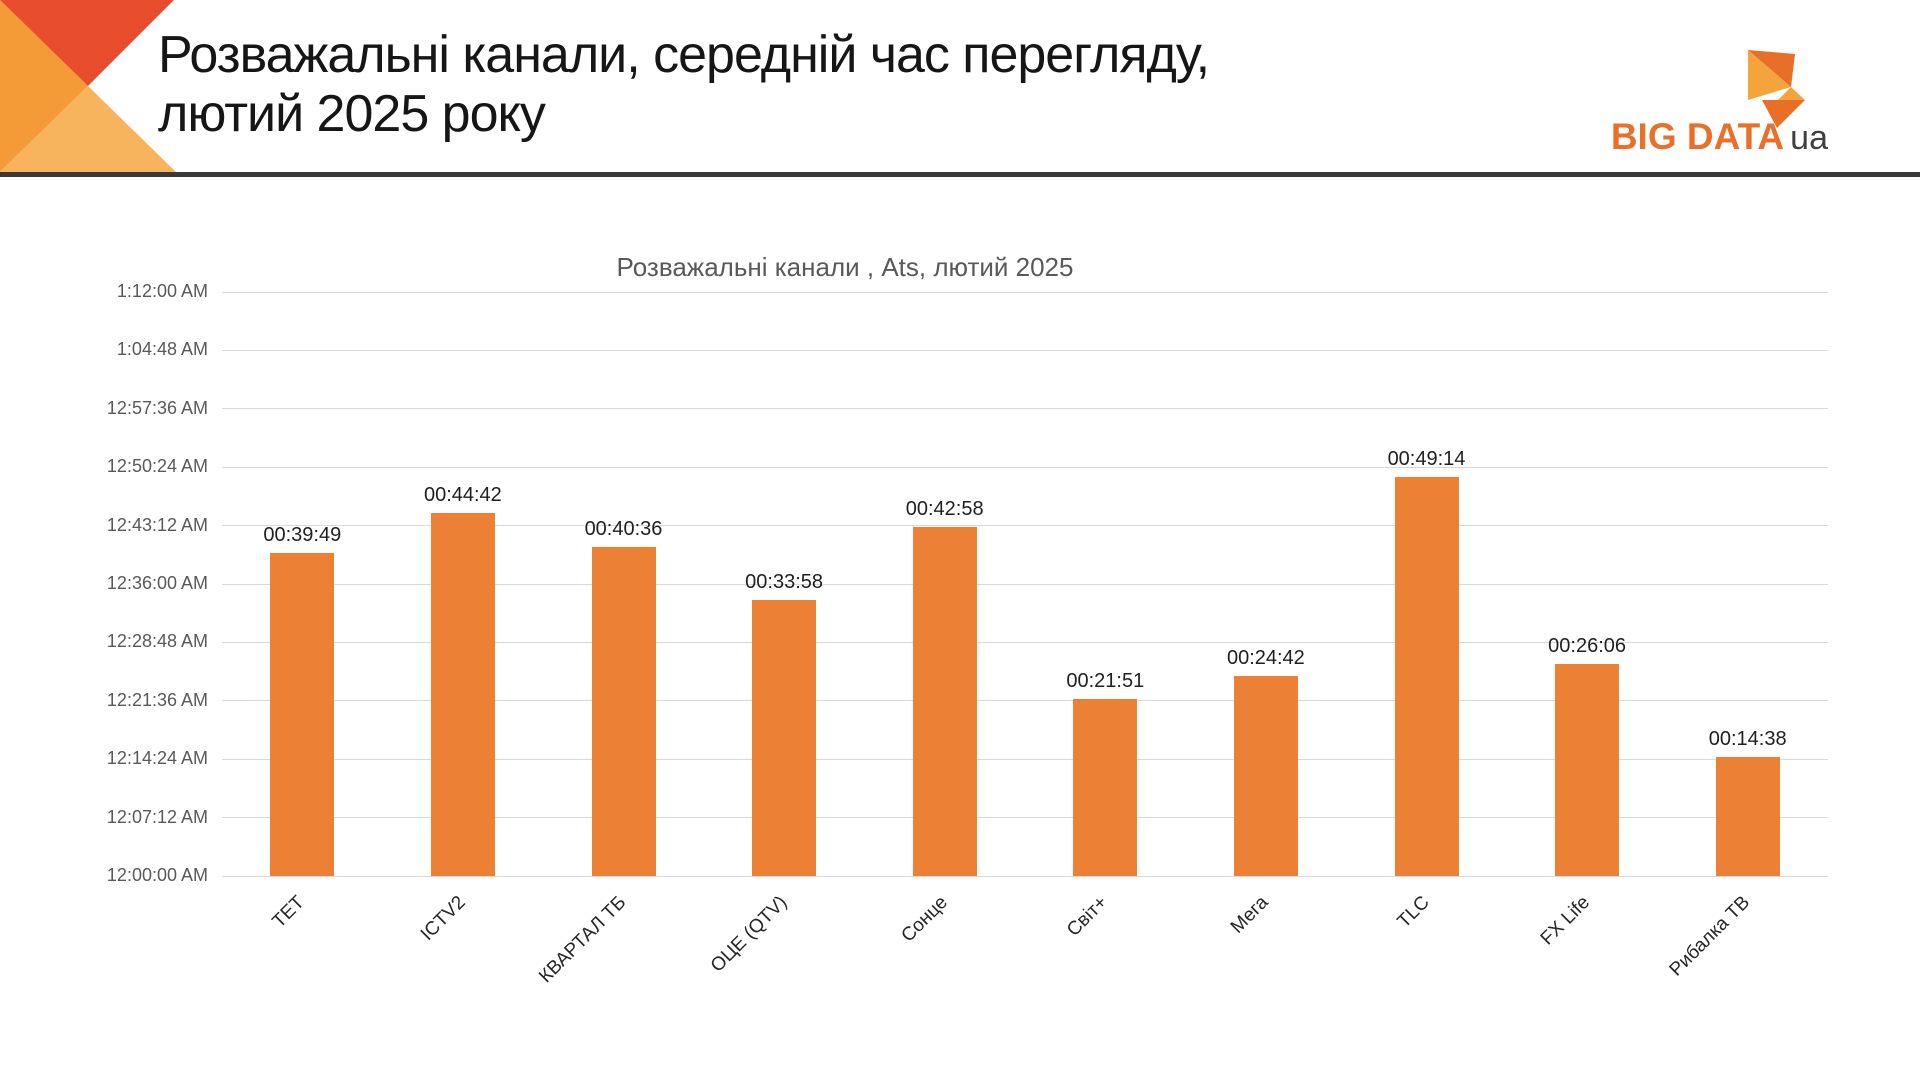 The image size is (1920, 1080). What do you see at coordinates (1265, 657) in the screenshot?
I see `bar-value-label: 00:24:42` at bounding box center [1265, 657].